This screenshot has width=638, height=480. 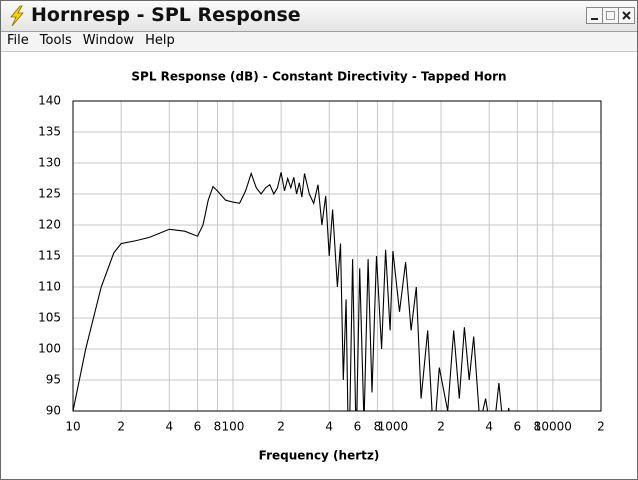 I want to click on y-tick-label: 120, so click(x=49, y=225).